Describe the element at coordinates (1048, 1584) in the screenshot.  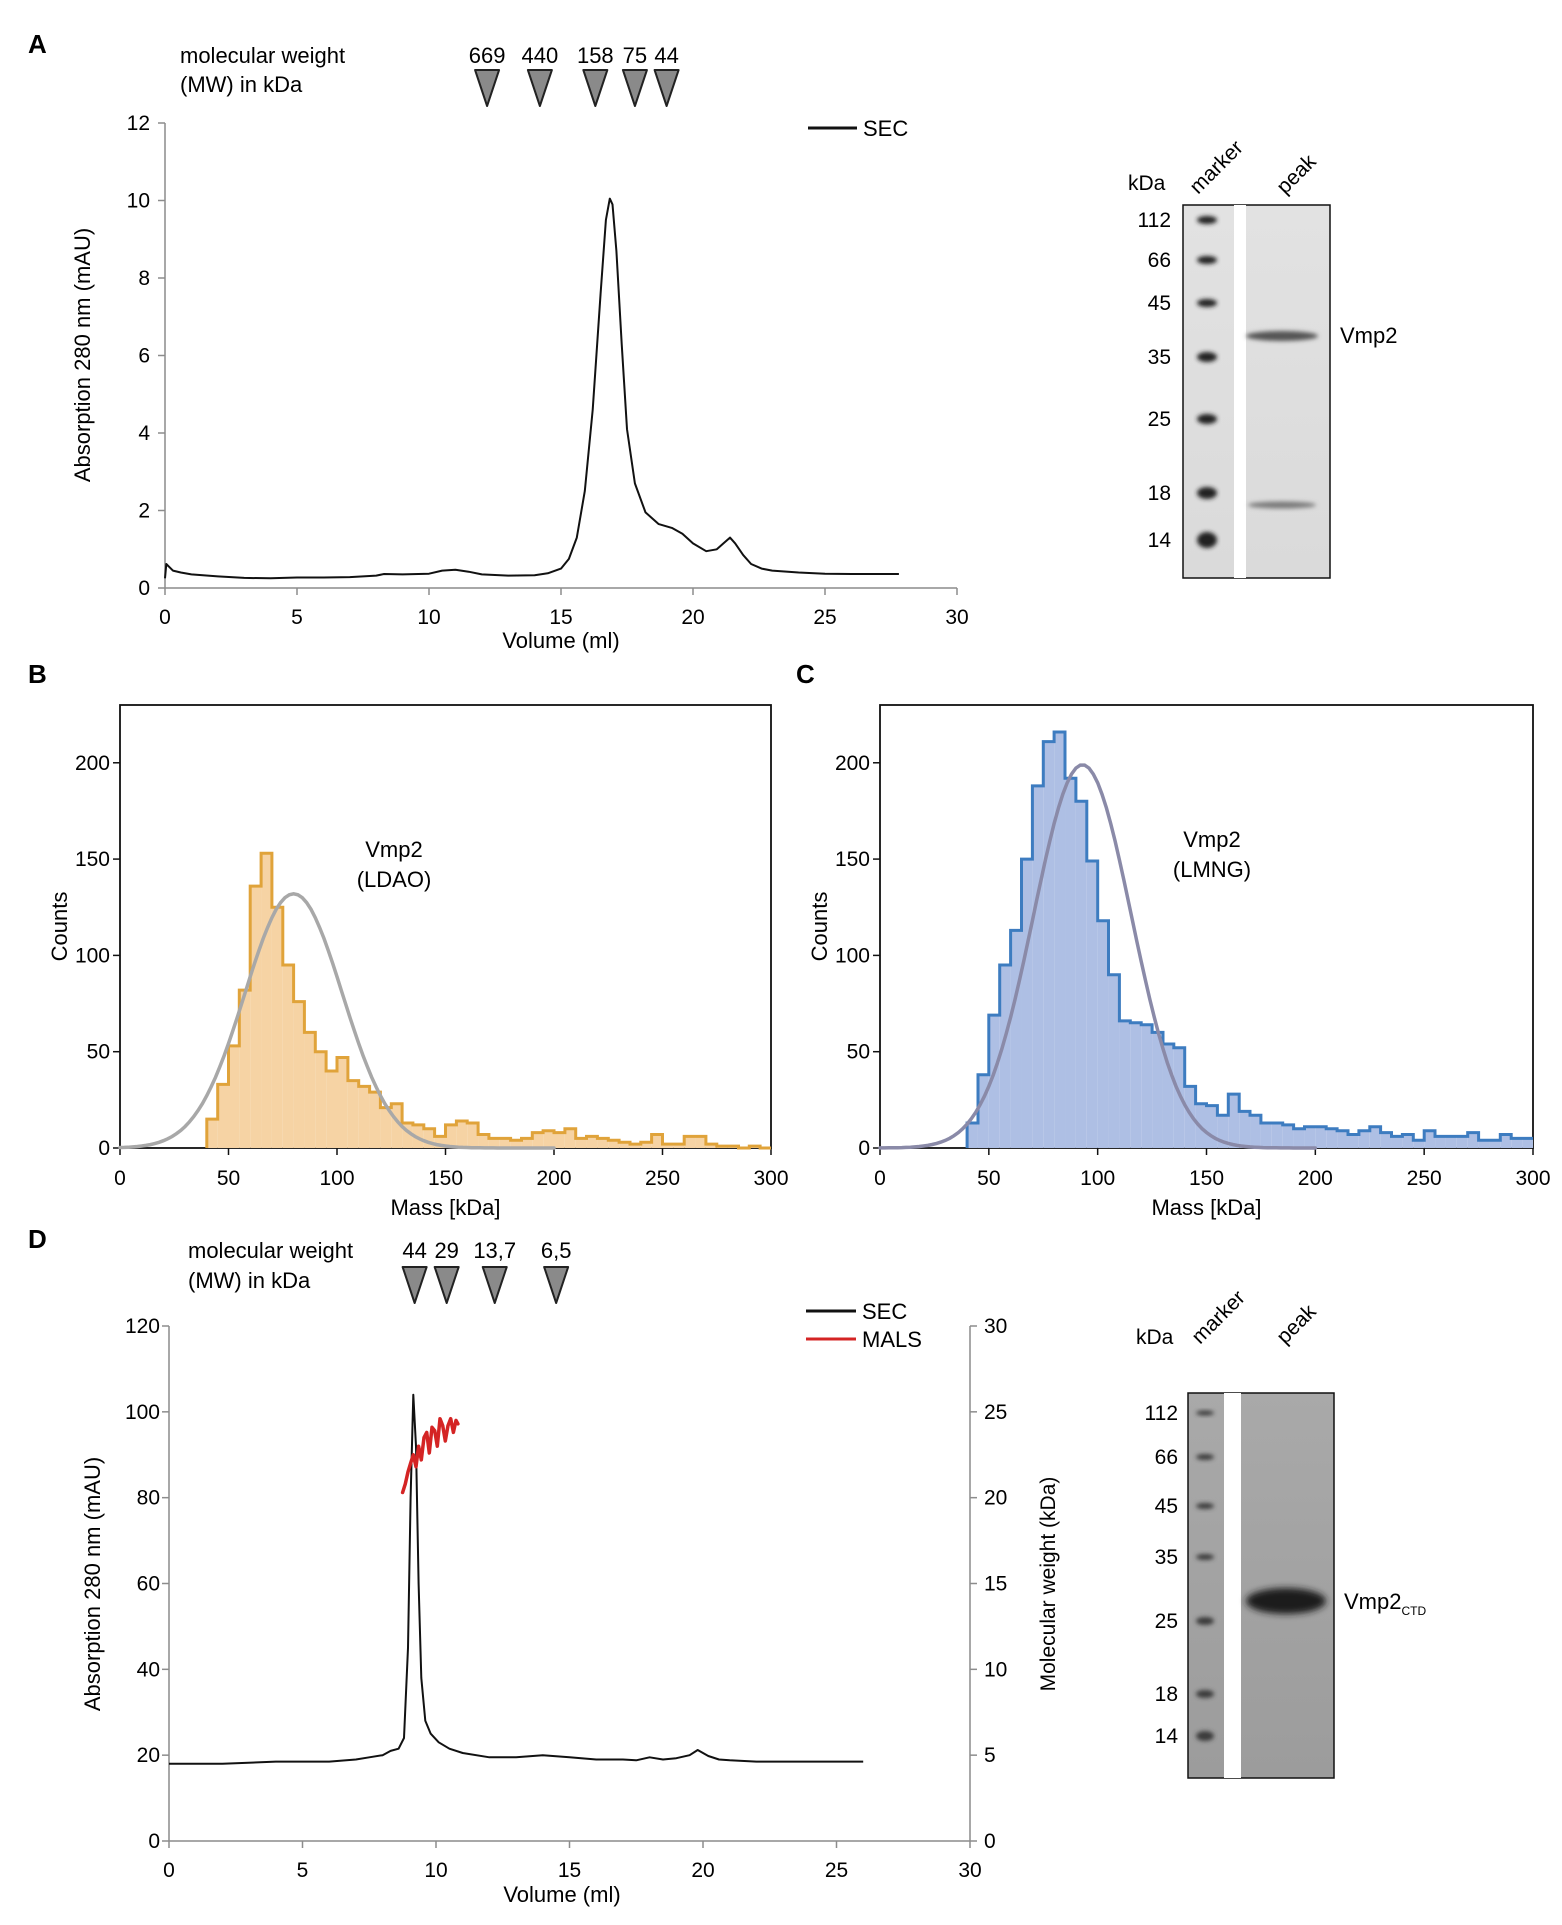
I see `d-y-right-axis-title: Molecular weight (kDa)` at that location.